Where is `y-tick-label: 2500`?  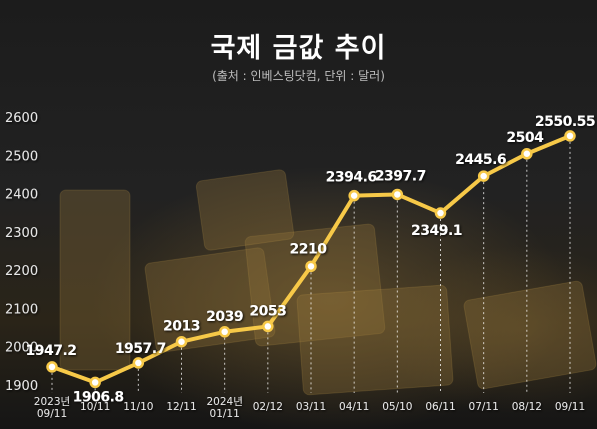 y-tick-label: 2500 is located at coordinates (21, 156).